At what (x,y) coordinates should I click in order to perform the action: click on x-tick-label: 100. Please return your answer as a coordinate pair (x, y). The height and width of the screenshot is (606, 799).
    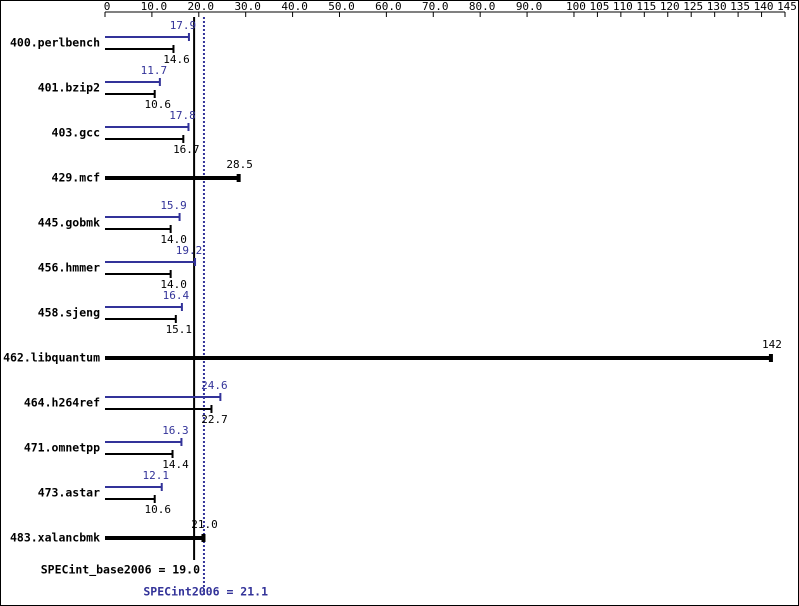
    Looking at the image, I should click on (576, 6).